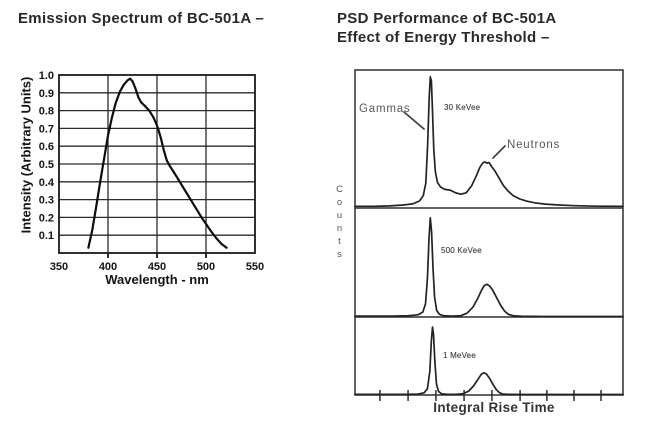  What do you see at coordinates (46, 201) in the screenshot?
I see `y-tick-label: 0.3` at bounding box center [46, 201].